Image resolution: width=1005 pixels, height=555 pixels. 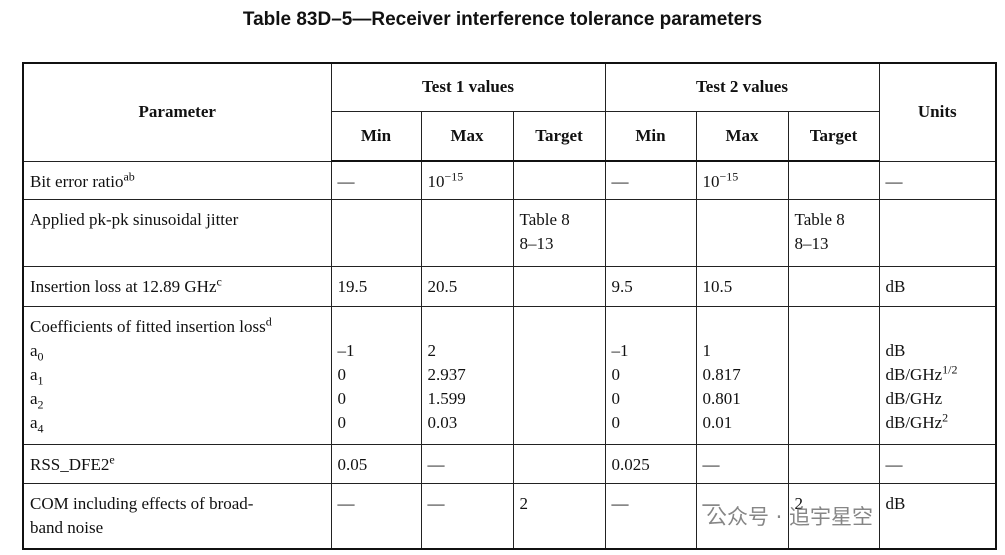 I want to click on superscript: 2, so click(x=945, y=416).